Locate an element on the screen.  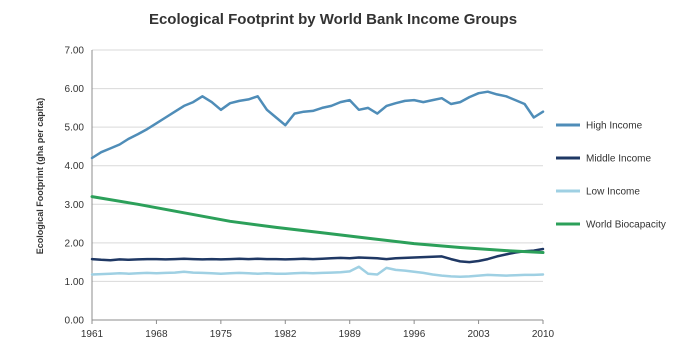
legend-label-world-biocapacity: World Biocapacity is located at coordinates (626, 225).